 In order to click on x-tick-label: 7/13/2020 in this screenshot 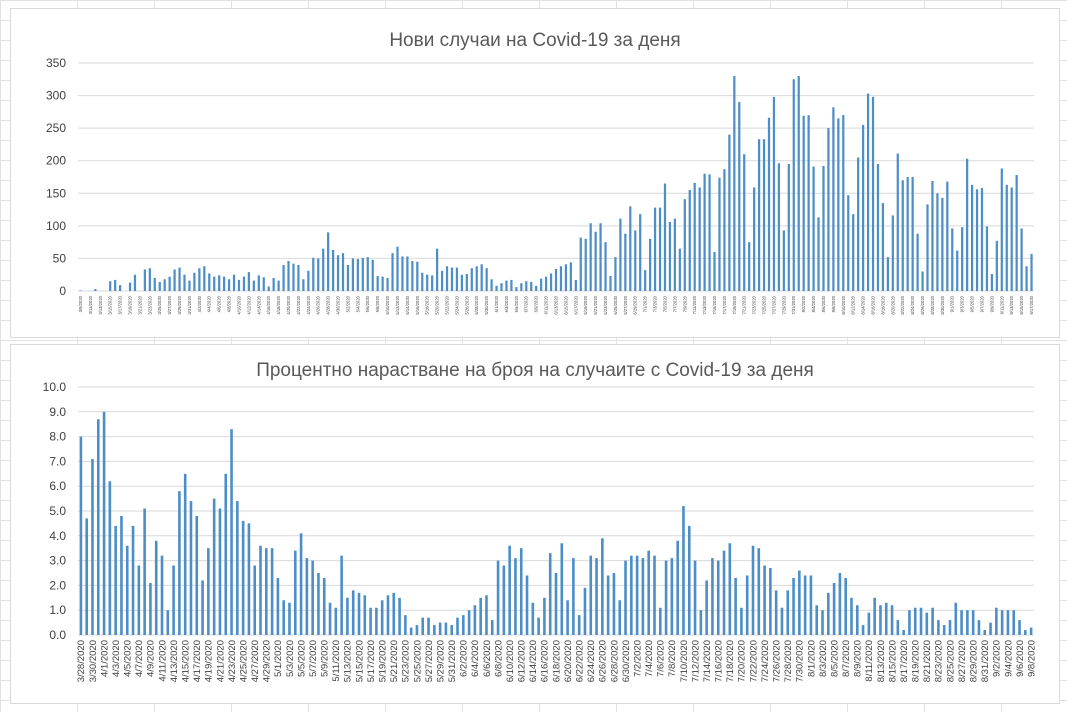, I will do `click(704, 304)`.